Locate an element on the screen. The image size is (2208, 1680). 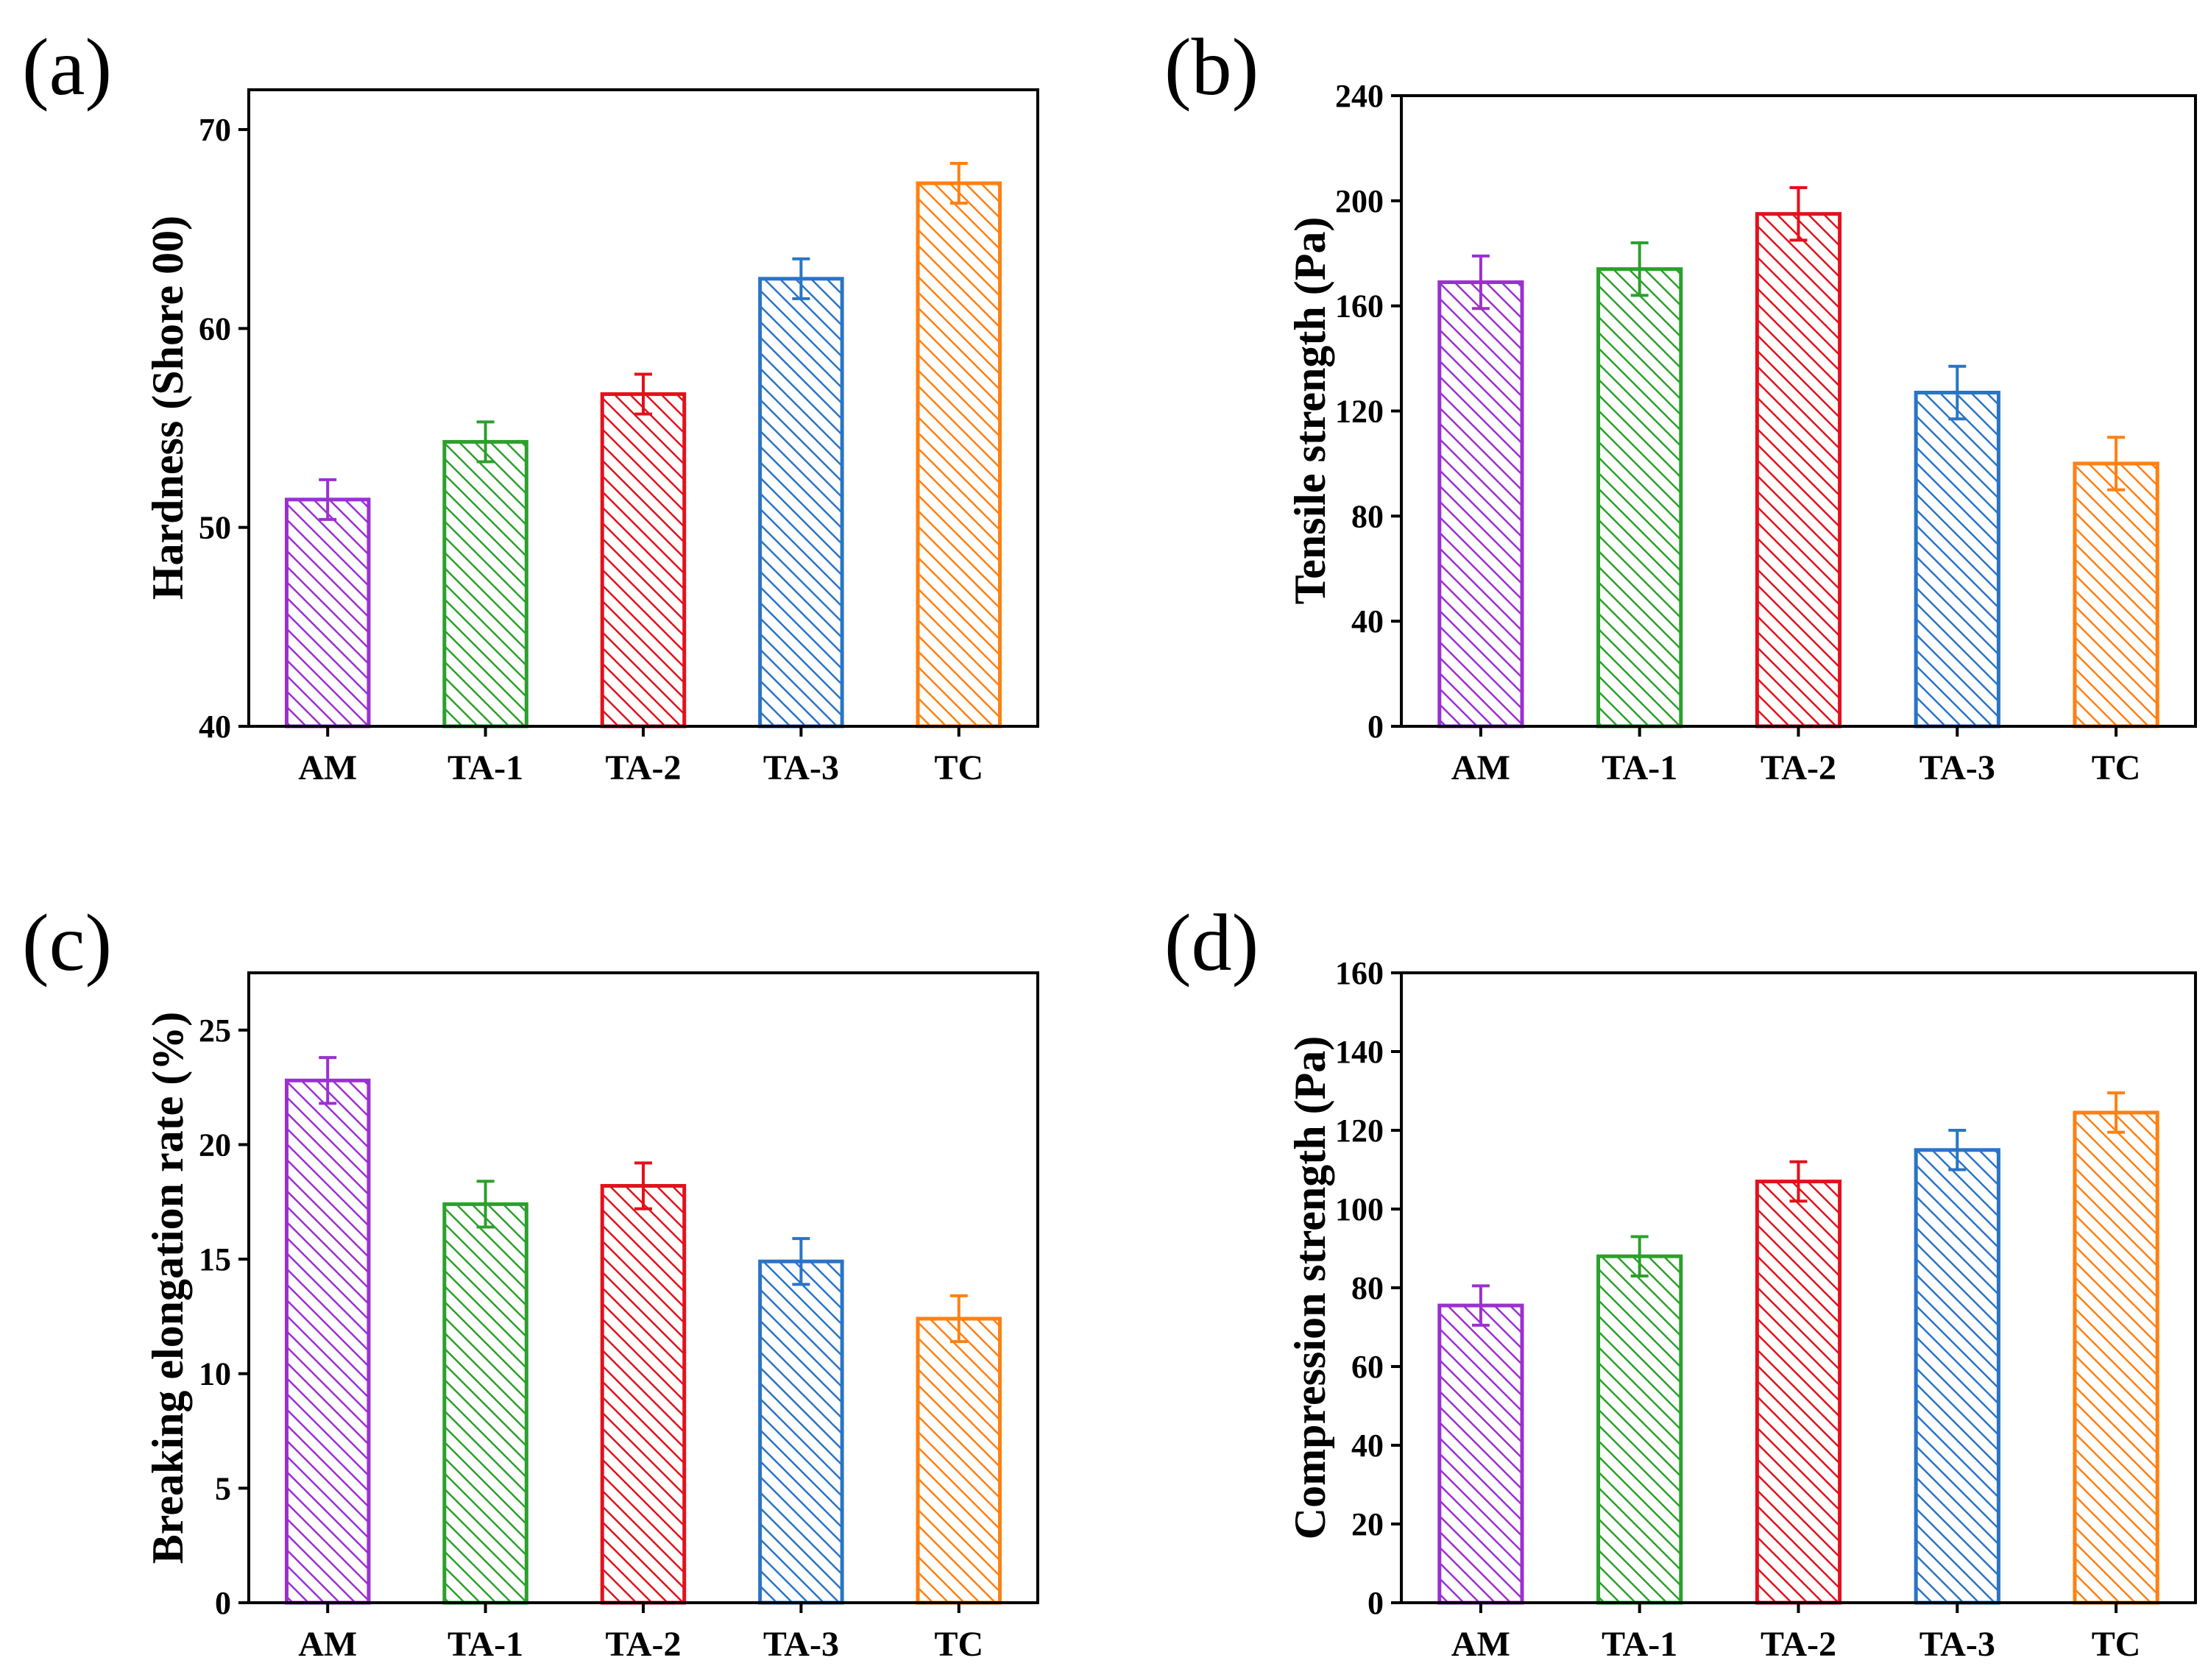
panel-letter: (c) is located at coordinates (67, 943).